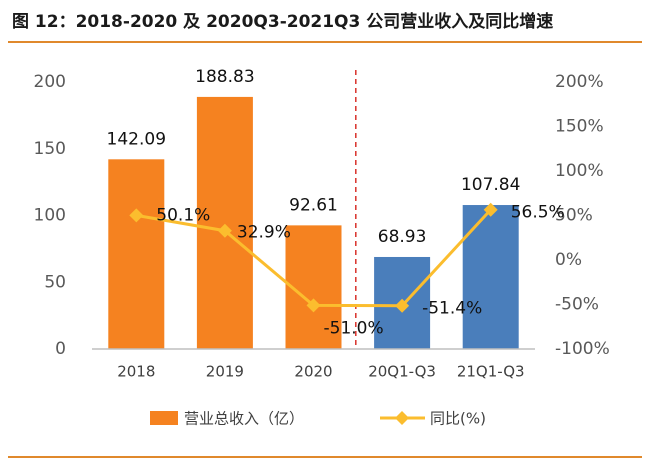 The image size is (650, 463). What do you see at coordinates (60, 349) in the screenshot?
I see `y-tick-label: 0` at bounding box center [60, 349].